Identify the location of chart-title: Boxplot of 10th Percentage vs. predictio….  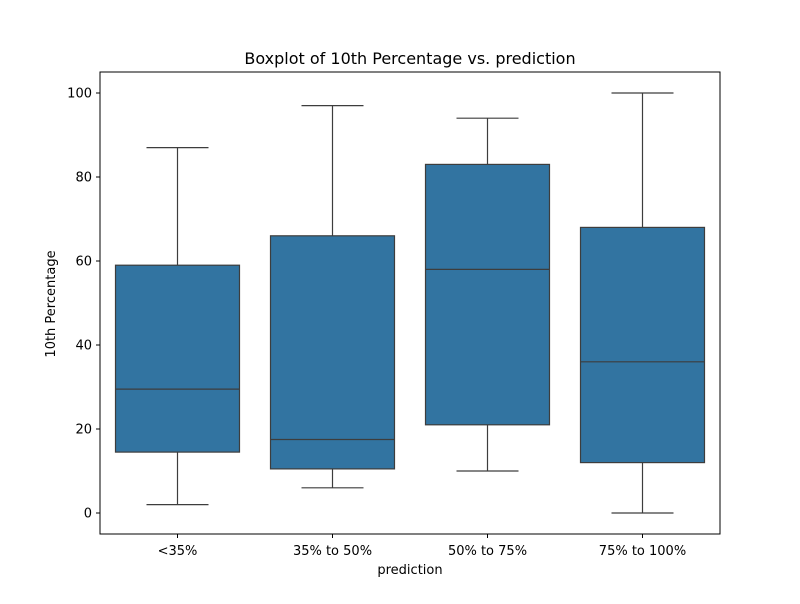
(409, 58).